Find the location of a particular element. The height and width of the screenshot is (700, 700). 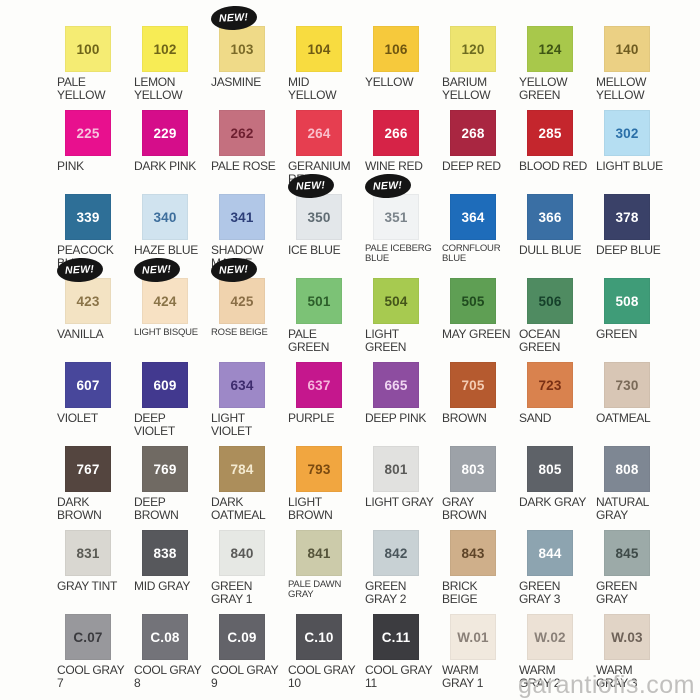

swatch-code: 723 is located at coordinates (550, 385).